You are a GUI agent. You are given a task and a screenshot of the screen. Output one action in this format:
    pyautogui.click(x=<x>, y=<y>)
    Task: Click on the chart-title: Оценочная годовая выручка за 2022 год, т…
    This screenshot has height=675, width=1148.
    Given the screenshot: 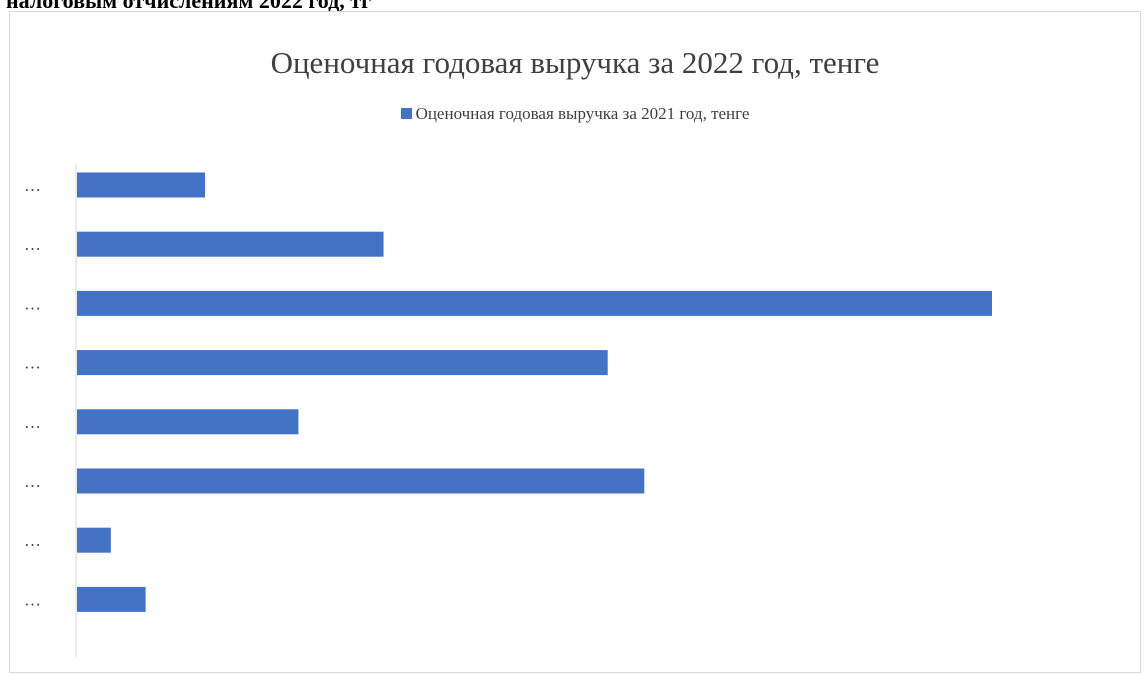 What is the action you would take?
    pyautogui.click(x=575, y=62)
    